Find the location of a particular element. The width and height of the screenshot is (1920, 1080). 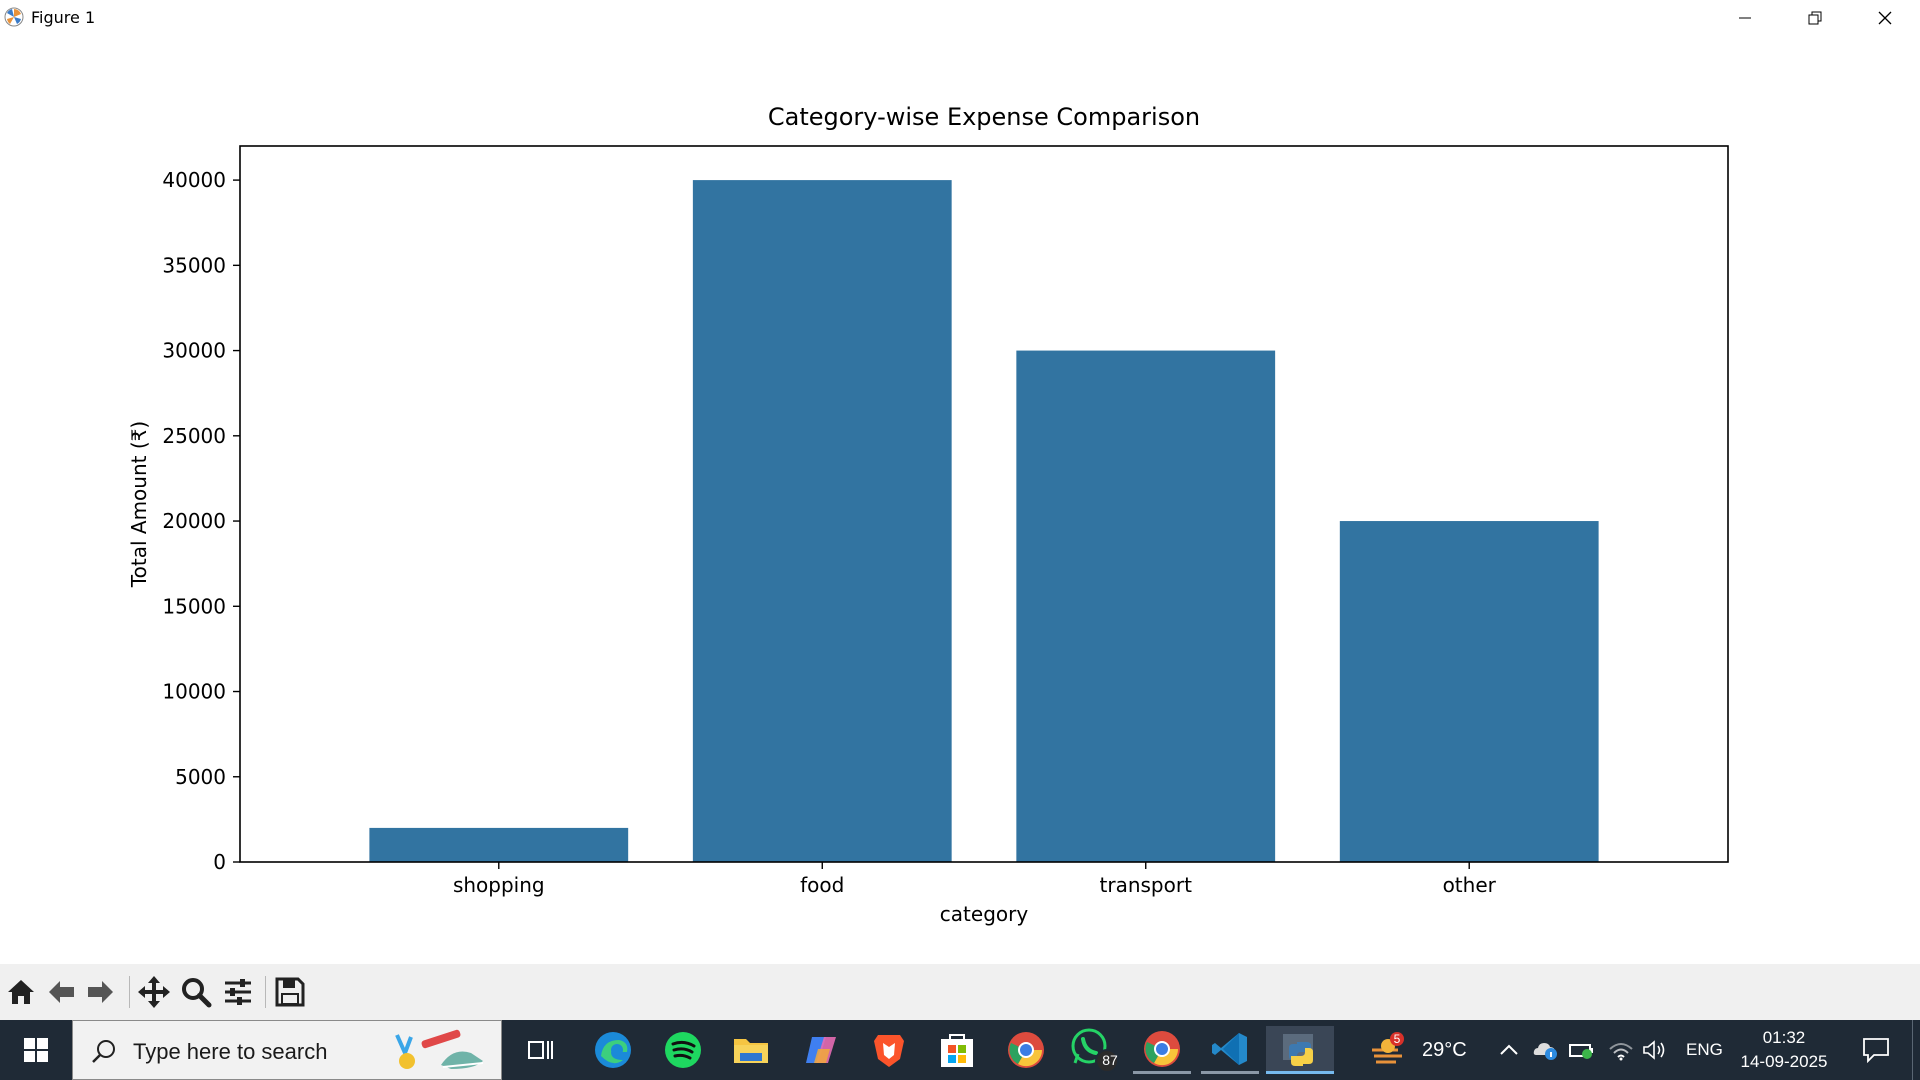

copilot-icon is located at coordinates (821, 1050).